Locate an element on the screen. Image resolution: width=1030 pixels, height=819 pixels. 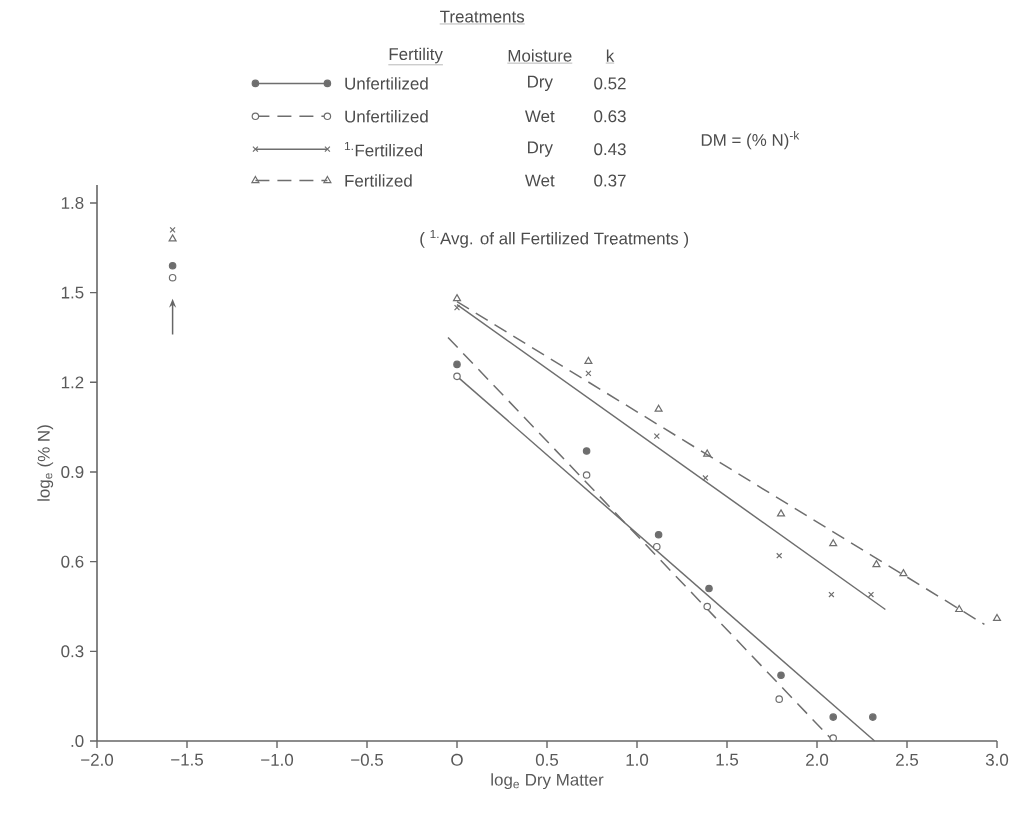
annotation: Wet is located at coordinates (539, 180).